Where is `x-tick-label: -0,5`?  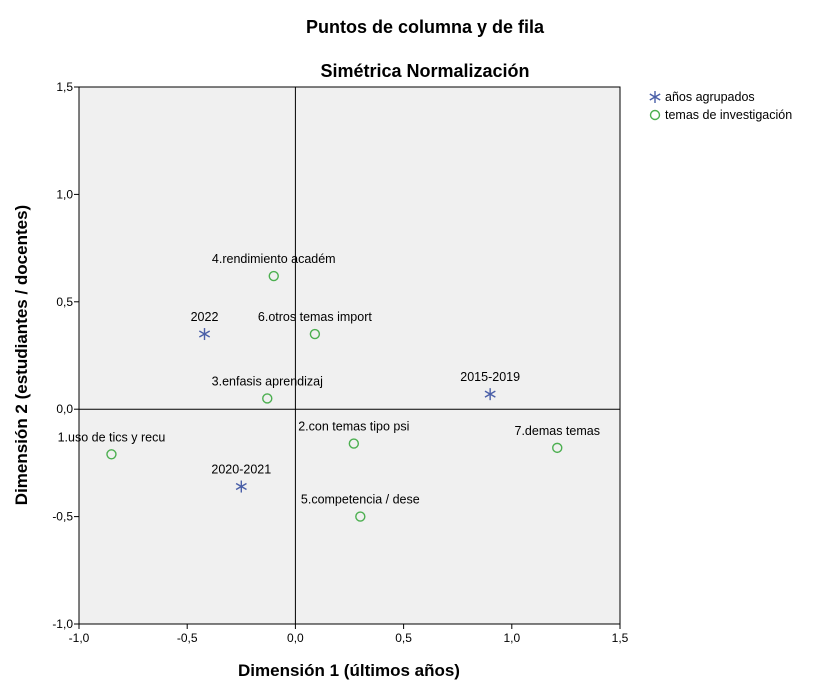
x-tick-label: -0,5 is located at coordinates (187, 638).